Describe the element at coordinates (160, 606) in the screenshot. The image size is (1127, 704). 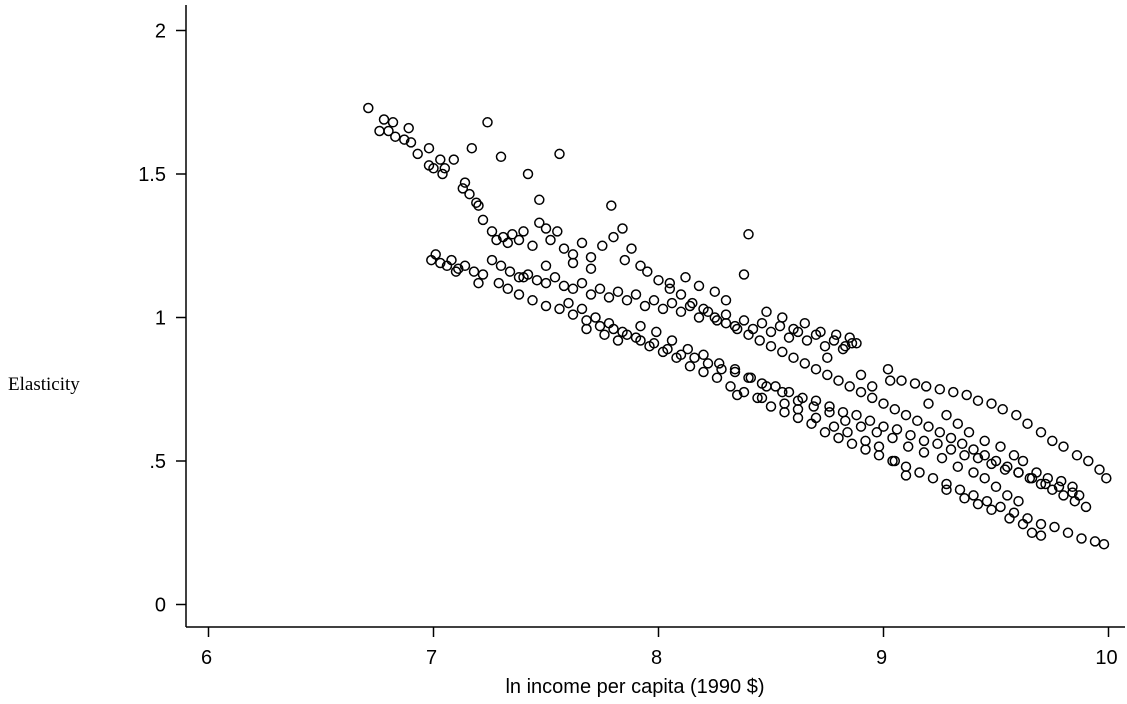
I see `y-tick-label: 0` at that location.